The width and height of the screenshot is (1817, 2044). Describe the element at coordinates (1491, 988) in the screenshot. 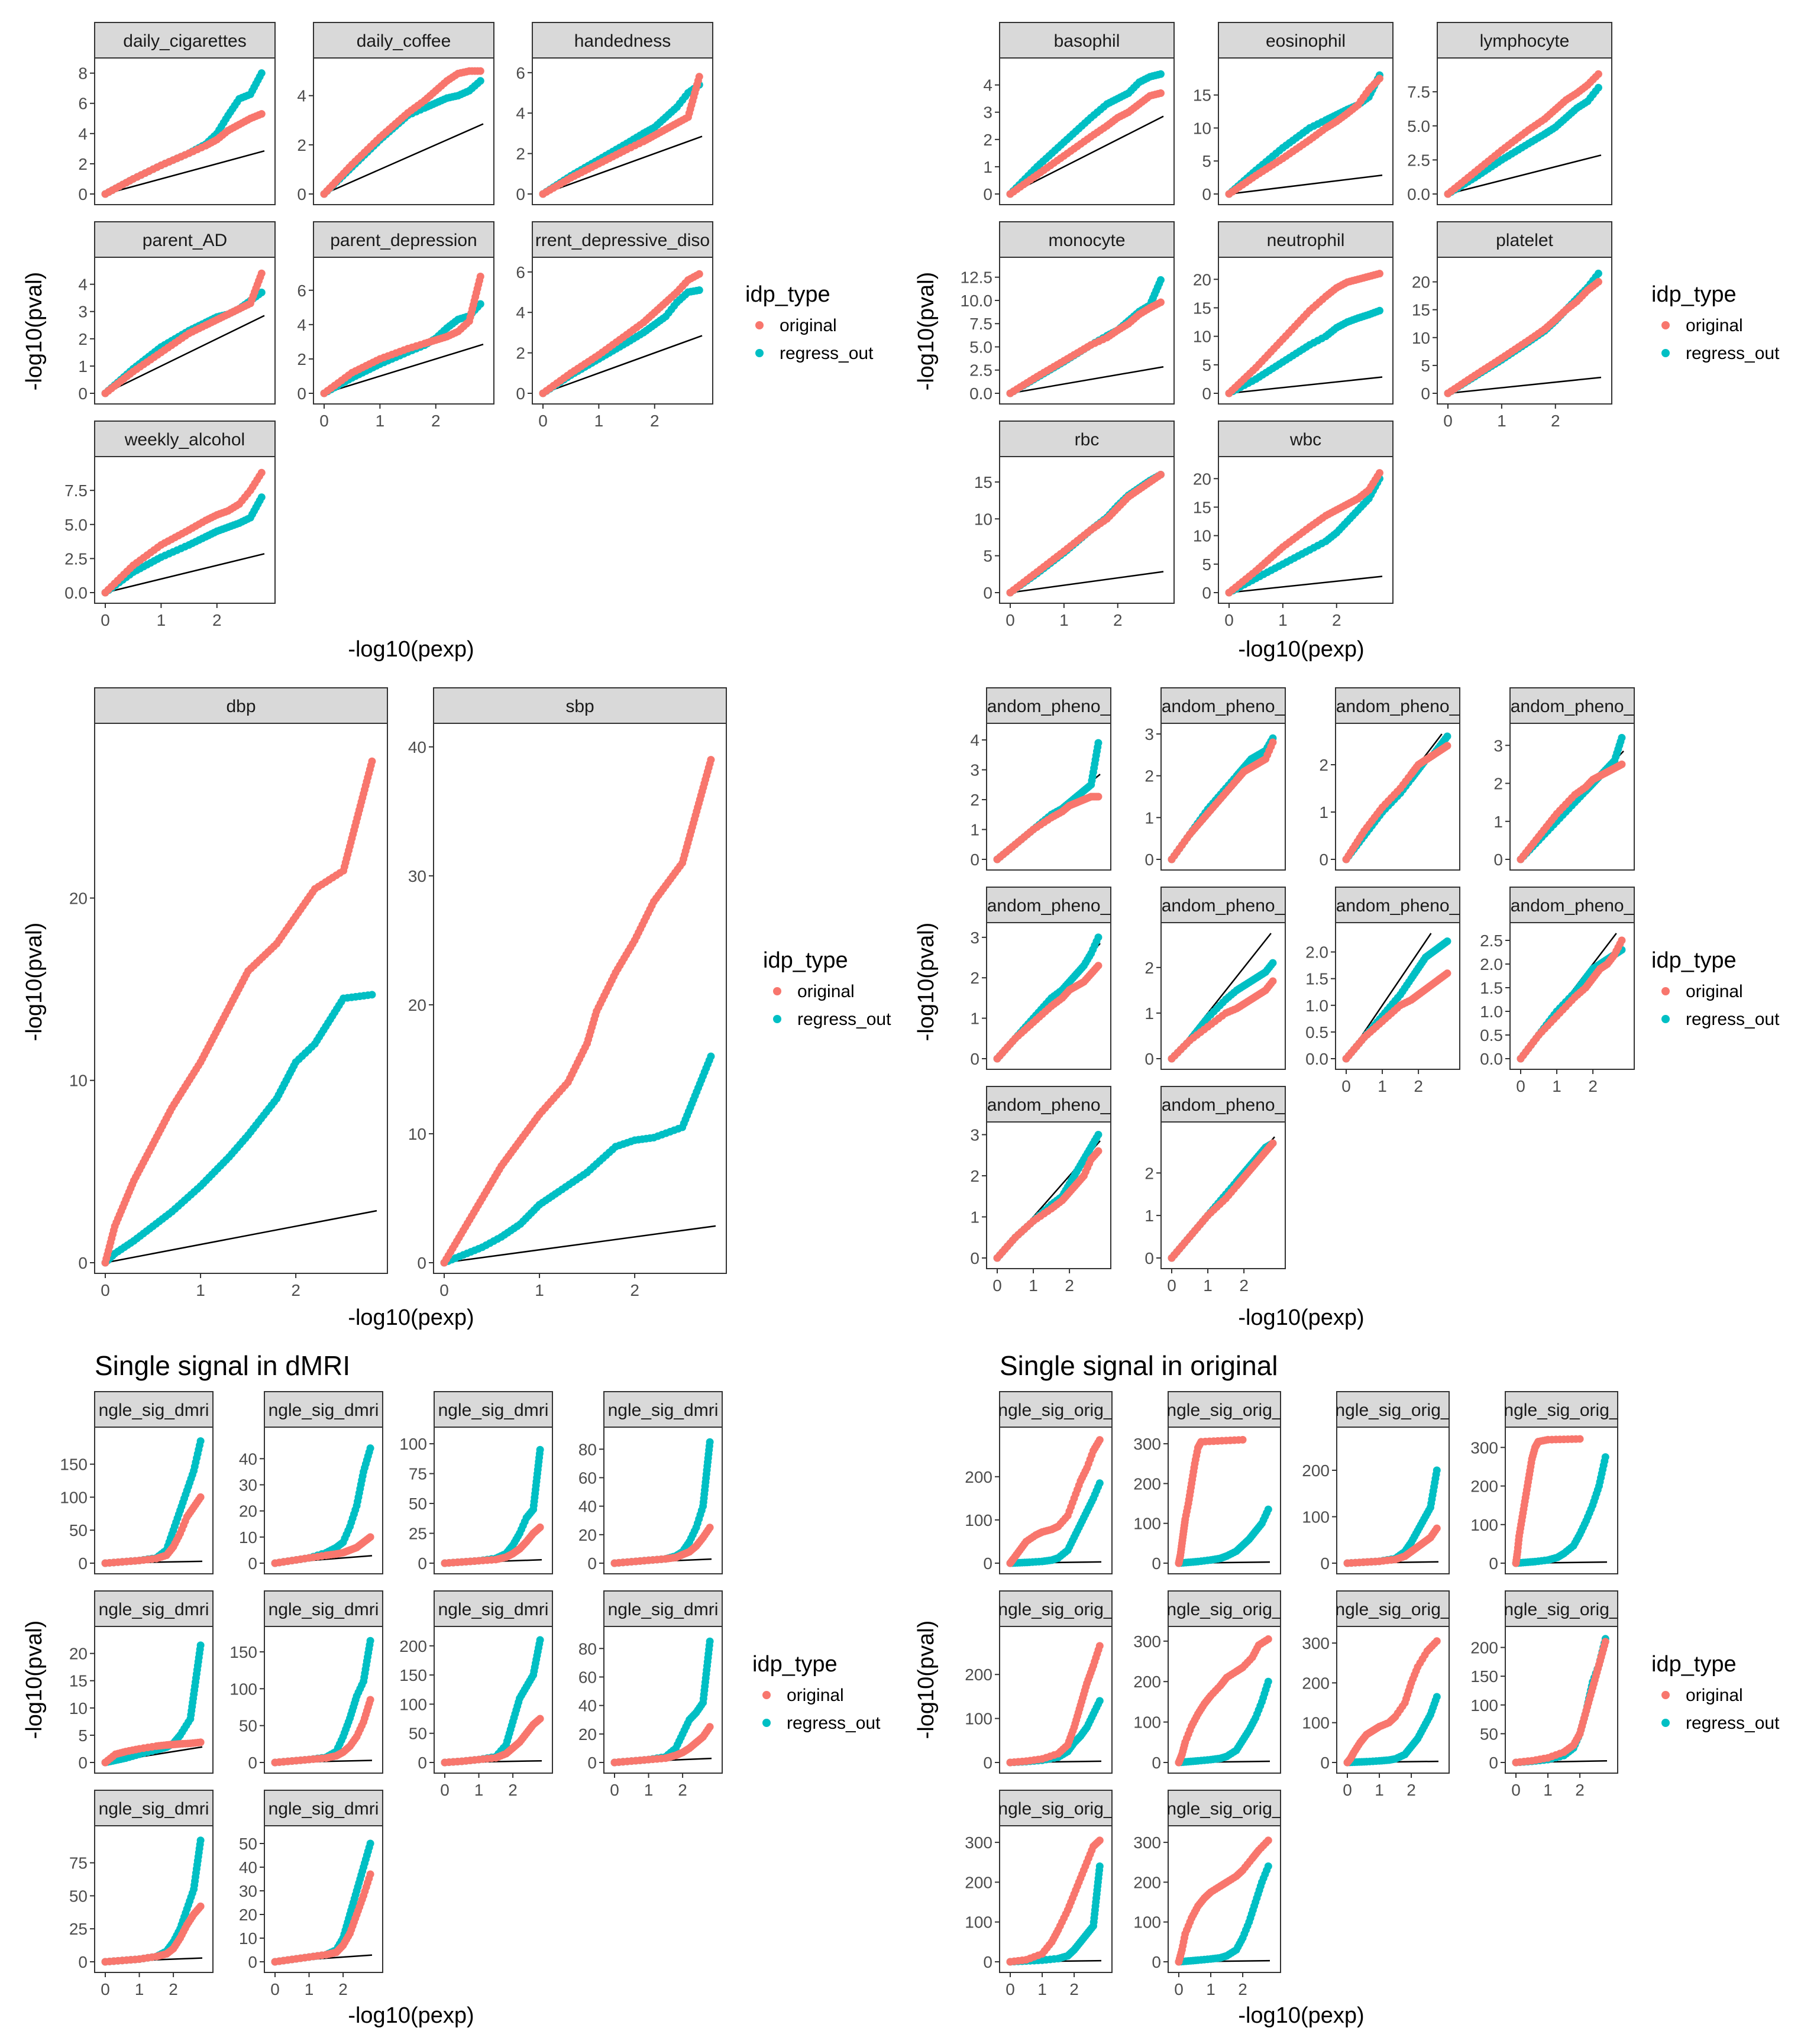

I see `y-tick-label: 1.5` at that location.